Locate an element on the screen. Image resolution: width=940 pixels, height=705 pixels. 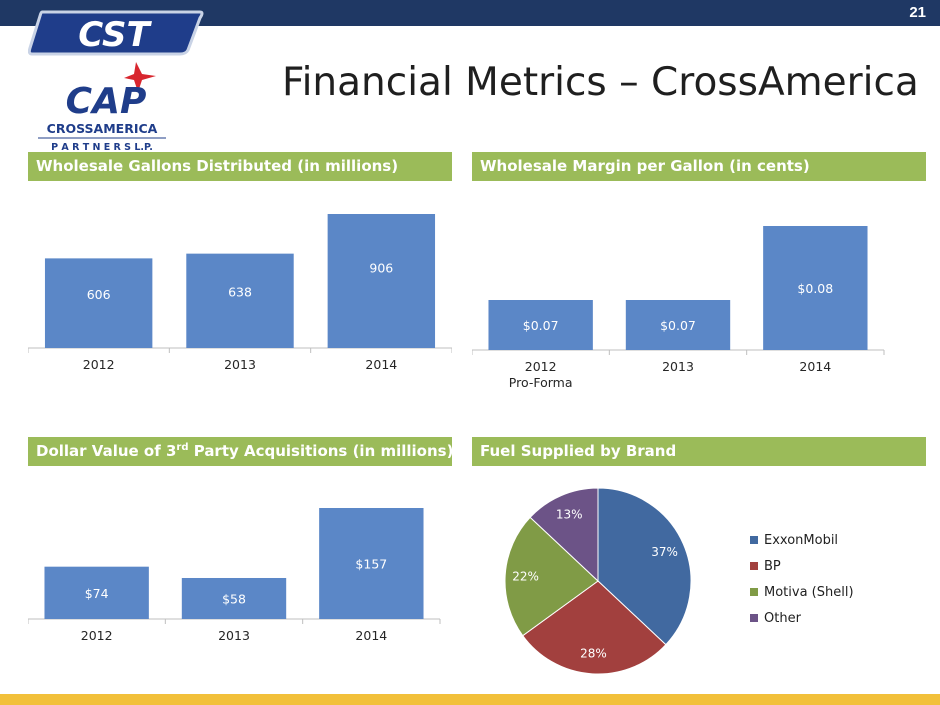
bar-value-label: 638 is located at coordinates (240, 291).